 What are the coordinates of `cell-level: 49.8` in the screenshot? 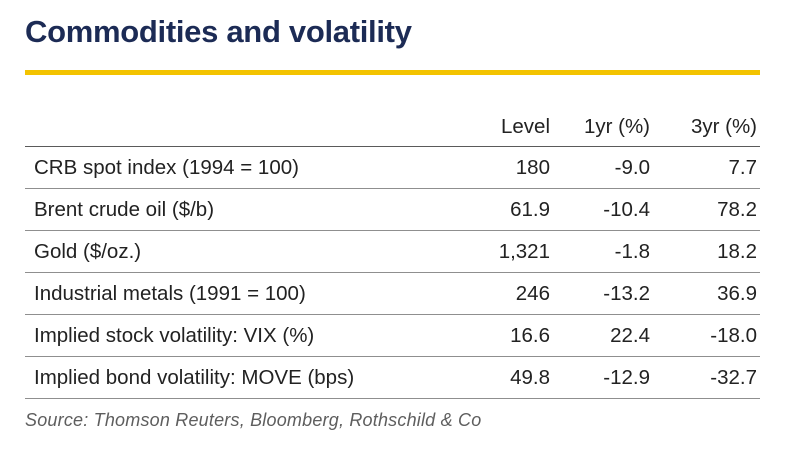 It's located at (506, 377).